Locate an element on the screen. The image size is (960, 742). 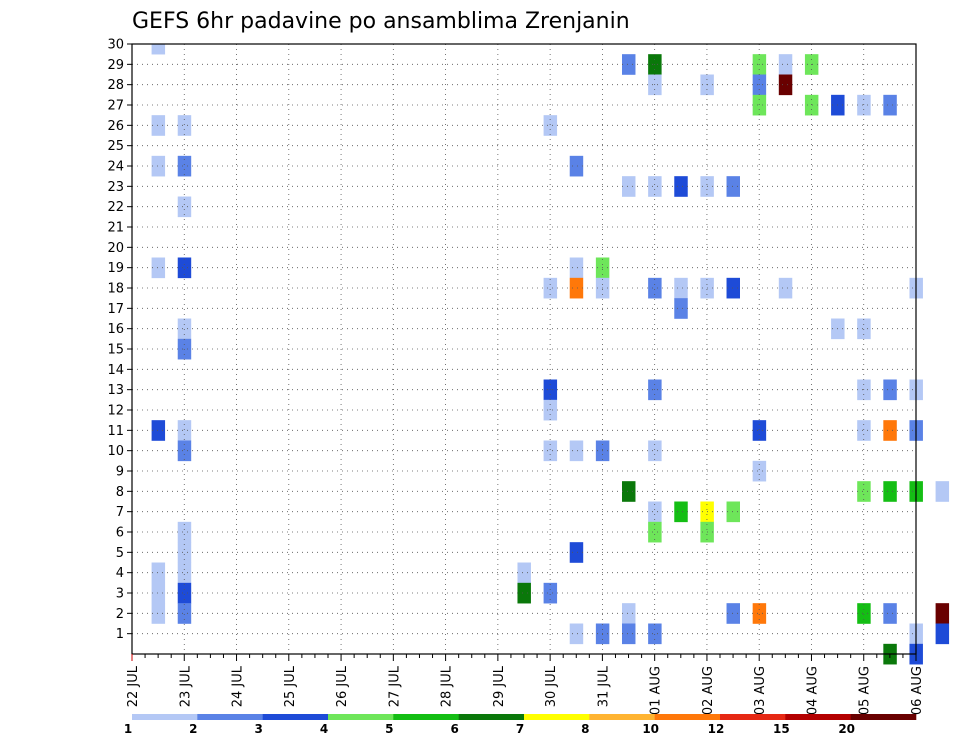
y-tick-label: 30 is located at coordinates (115, 45).